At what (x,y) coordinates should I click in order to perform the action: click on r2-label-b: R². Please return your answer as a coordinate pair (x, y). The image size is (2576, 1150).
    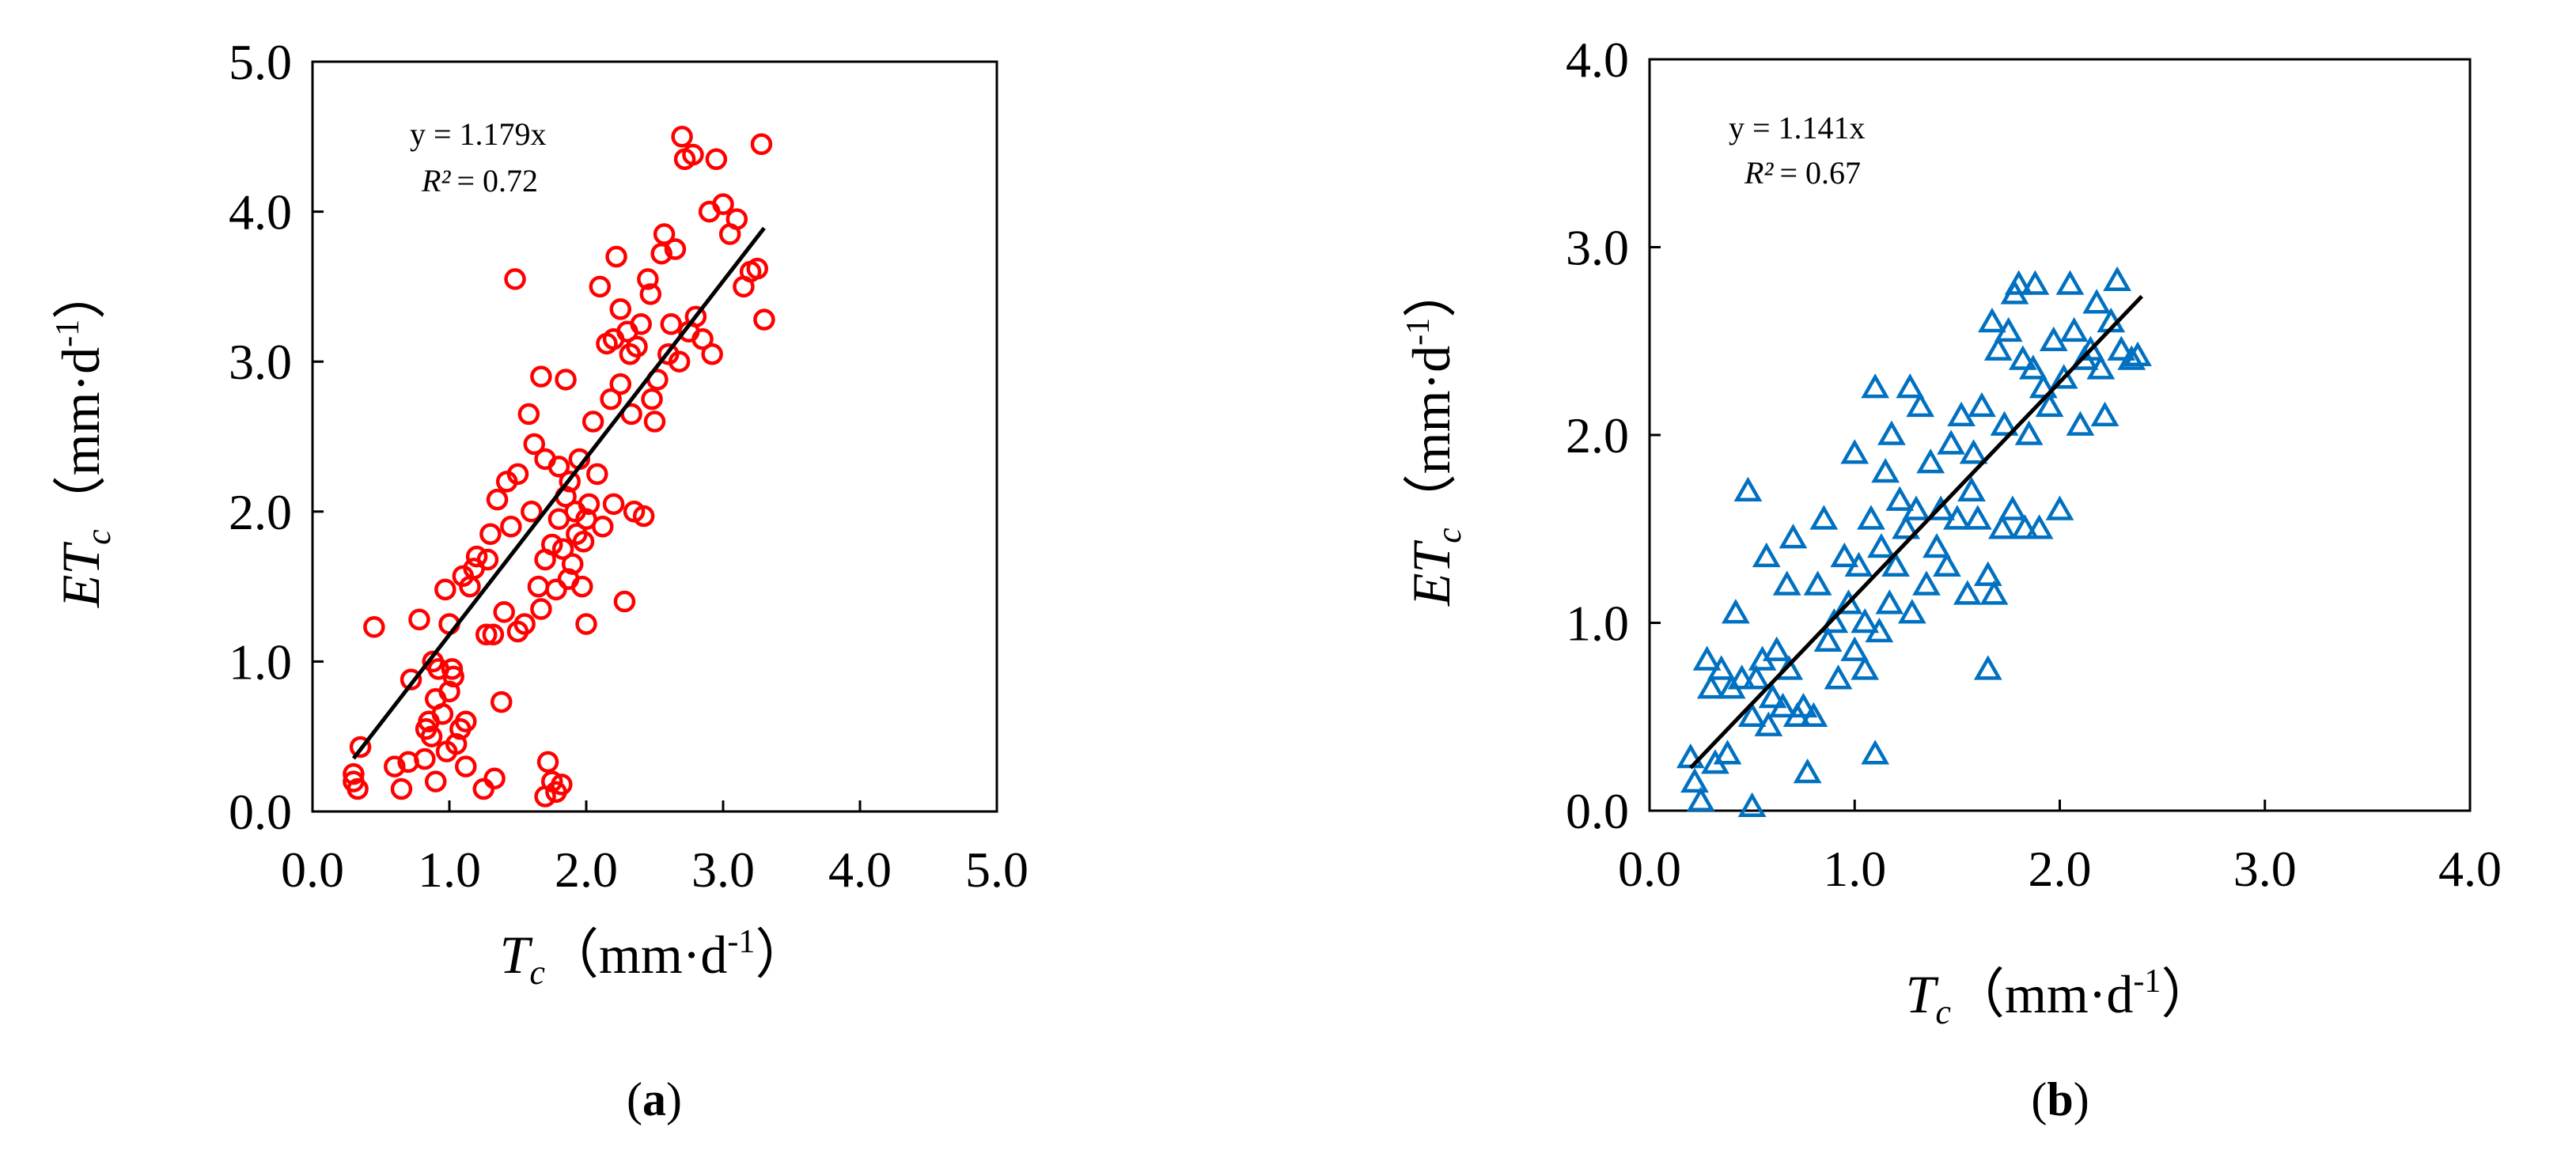
    Looking at the image, I should click on (1759, 173).